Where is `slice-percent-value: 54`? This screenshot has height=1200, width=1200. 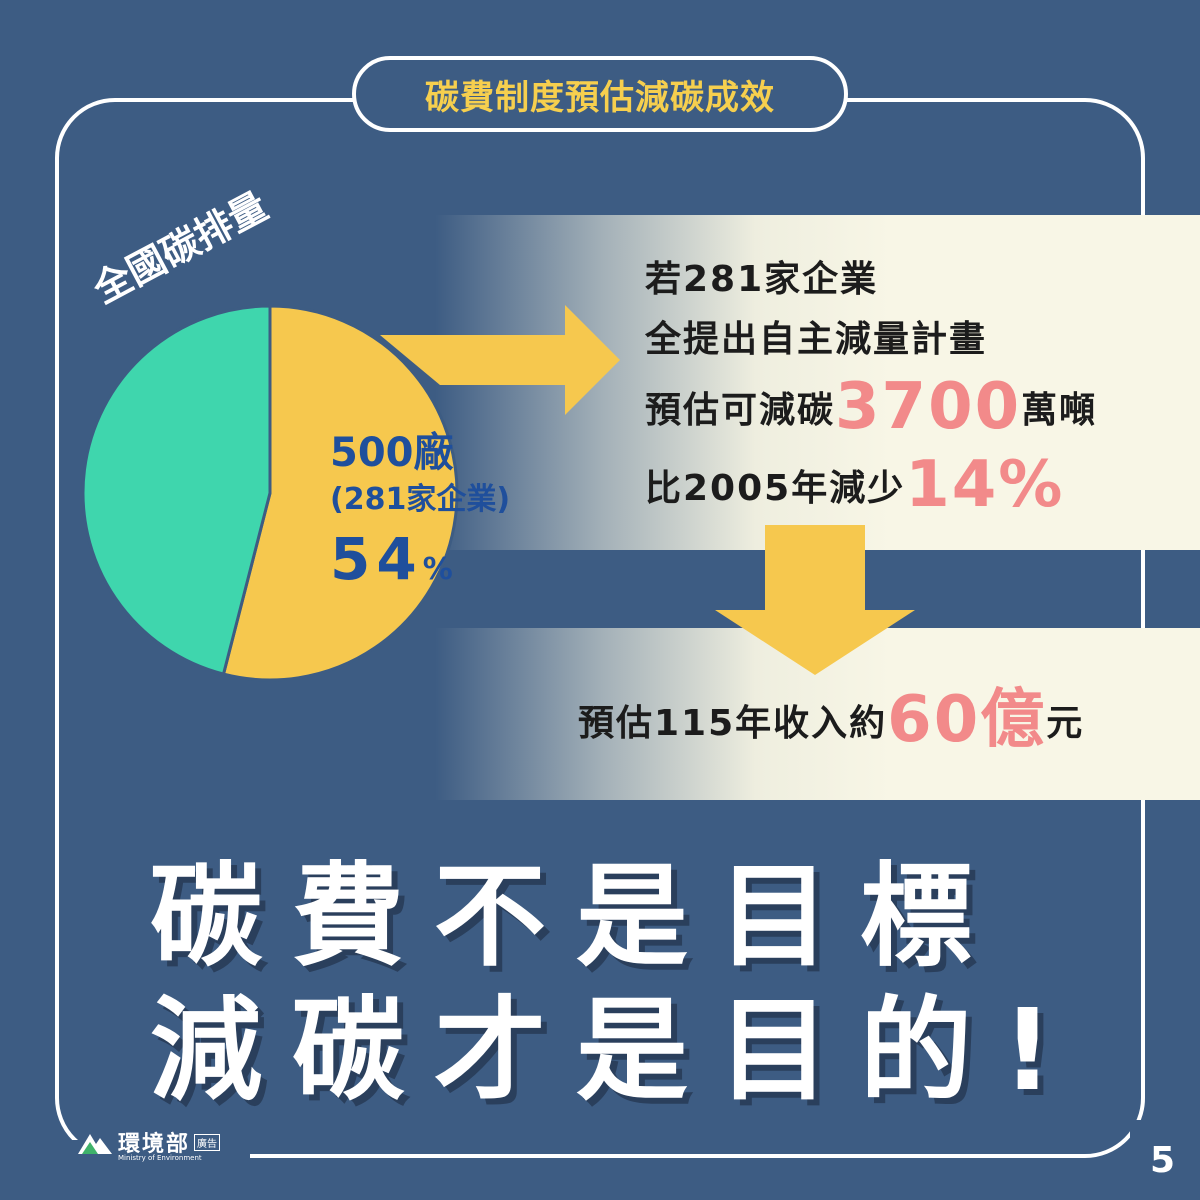
slice-percent-value: 54 is located at coordinates (376, 559).